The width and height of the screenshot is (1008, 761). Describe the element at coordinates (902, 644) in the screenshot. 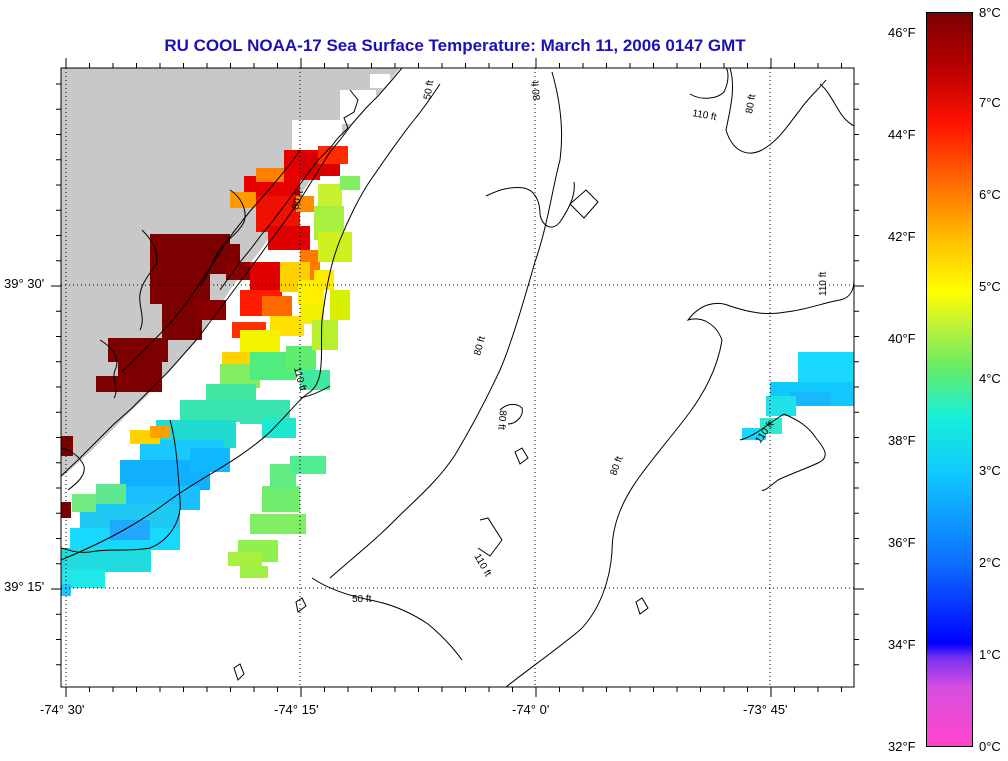

I see `colorbar-f-label: 34°F` at that location.